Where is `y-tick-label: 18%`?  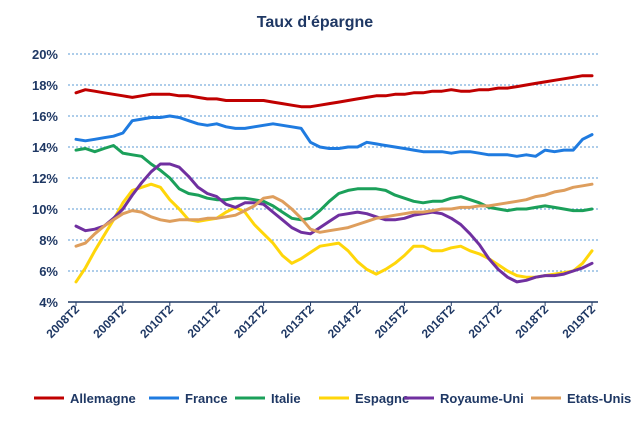
y-tick-label: 18% is located at coordinates (45, 85).